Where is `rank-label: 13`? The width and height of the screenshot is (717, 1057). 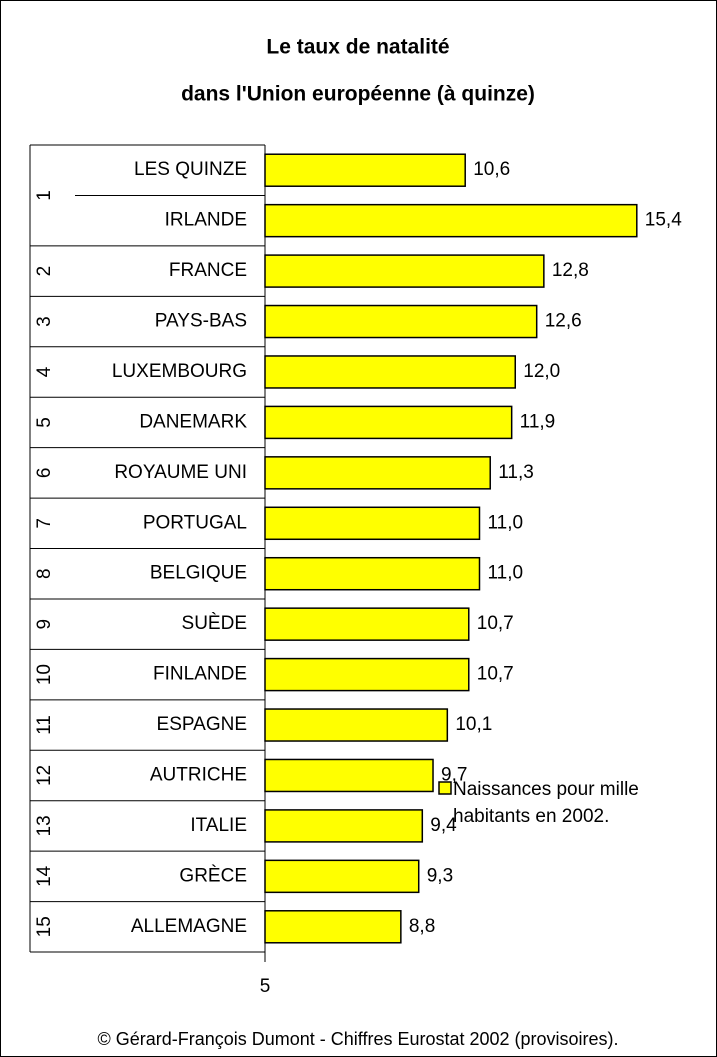 rank-label: 13 is located at coordinates (44, 825).